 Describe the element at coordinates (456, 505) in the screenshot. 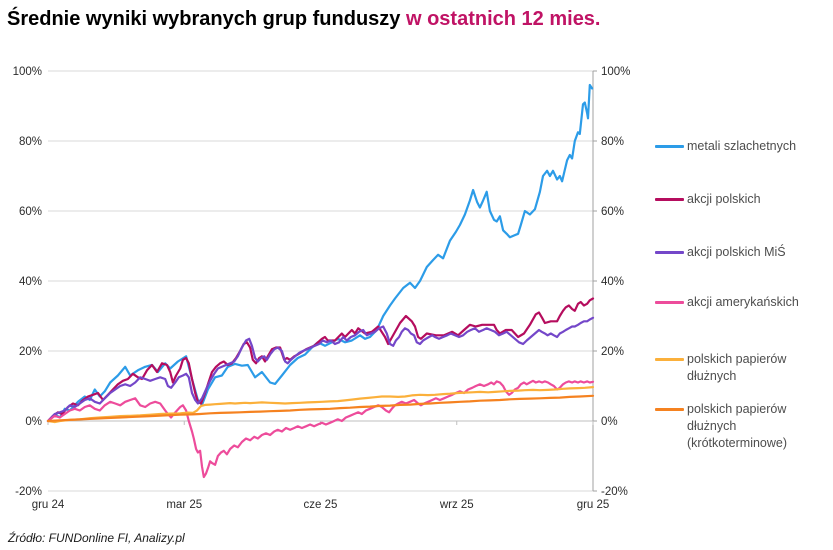

I see `x-tick-label: wrz 25` at that location.